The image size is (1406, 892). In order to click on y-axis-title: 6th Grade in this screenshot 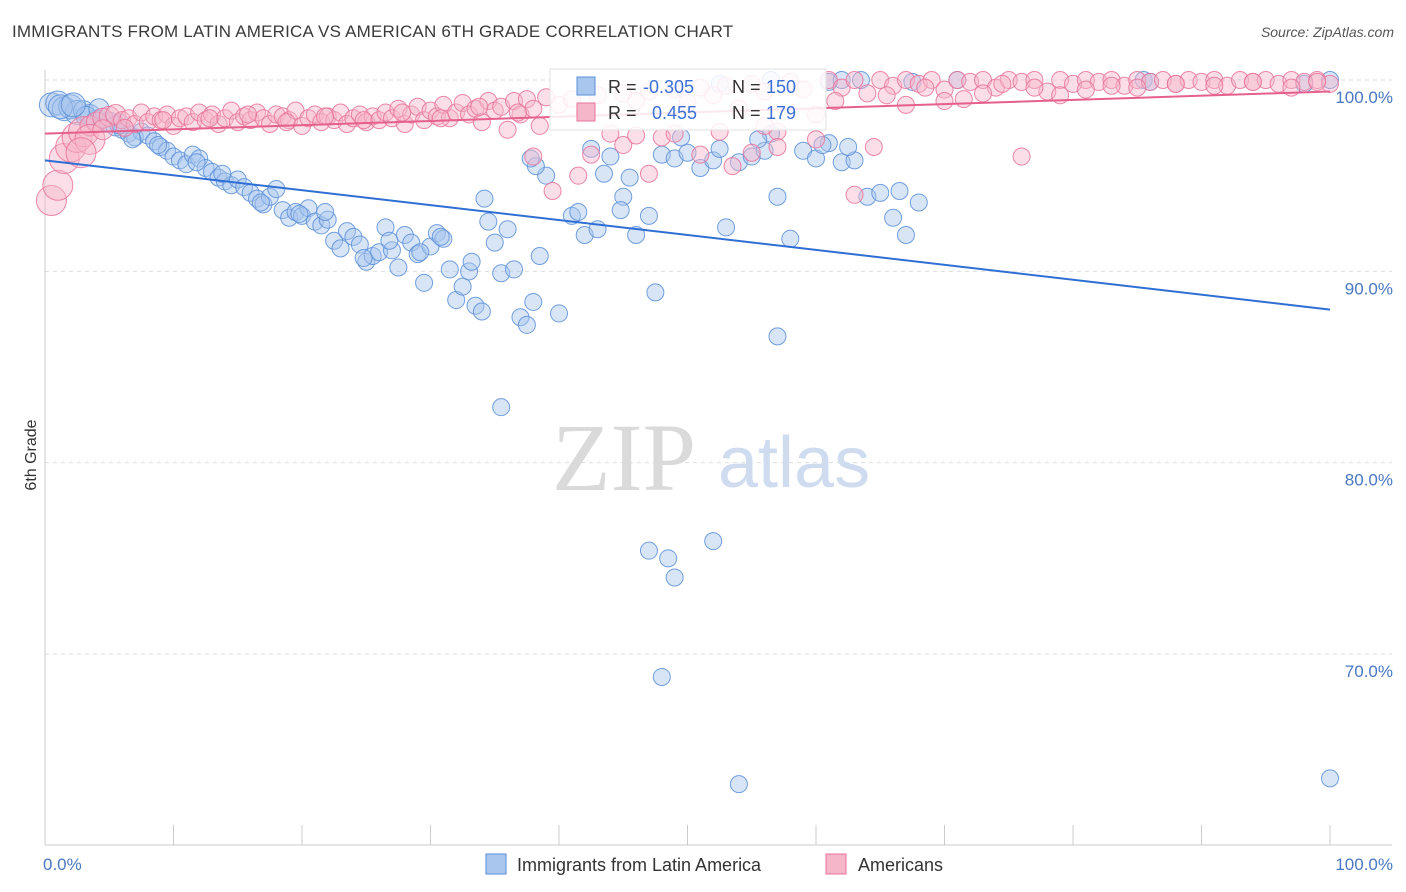, I will do `click(31, 454)`.